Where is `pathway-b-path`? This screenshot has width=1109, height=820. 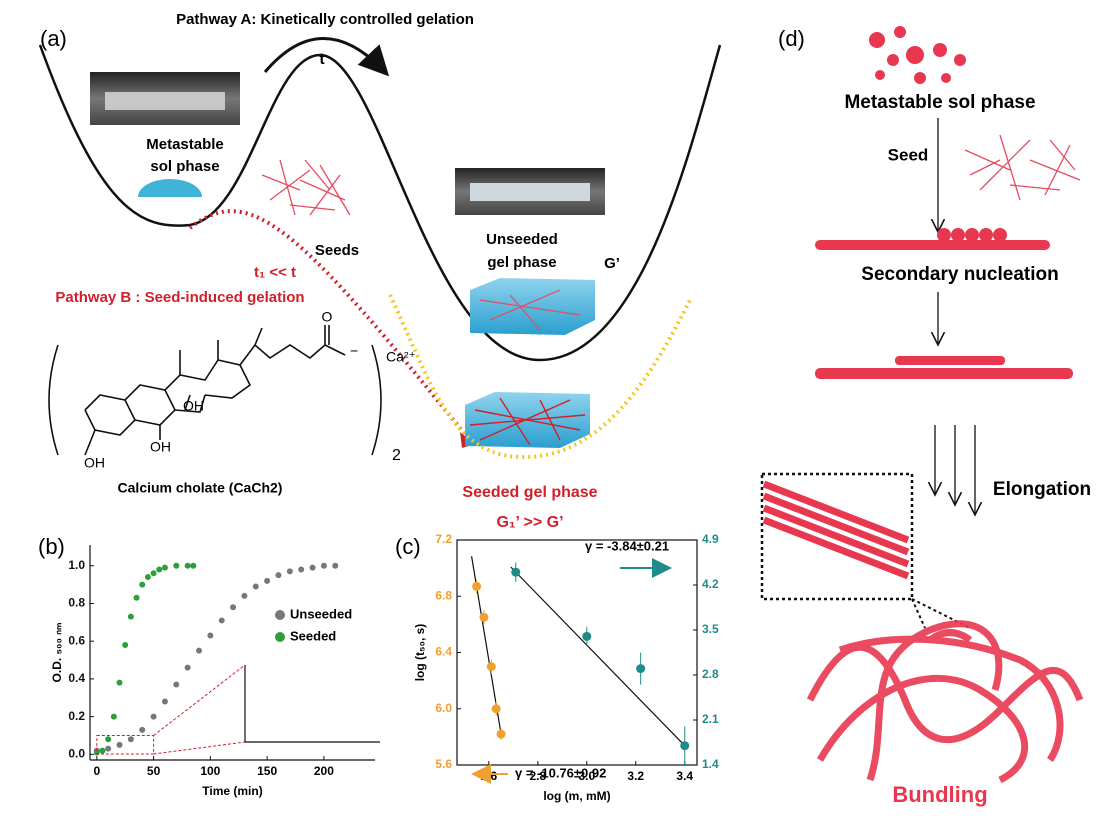 pathway-b-path is located at coordinates (329, 324).